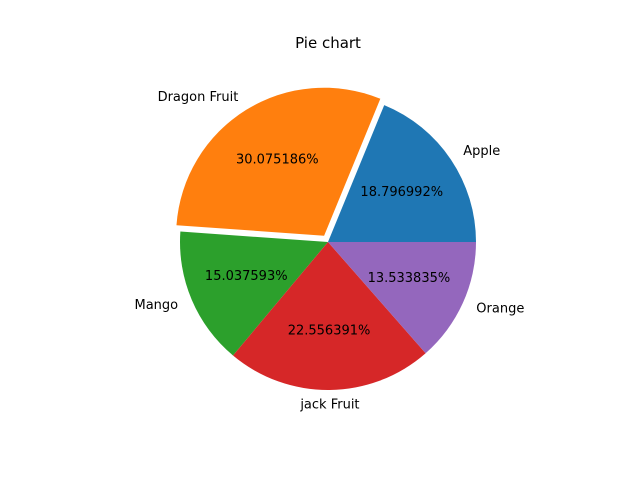  I want to click on pct-label-dragon-fruit: 30.075186%, so click(277, 160).